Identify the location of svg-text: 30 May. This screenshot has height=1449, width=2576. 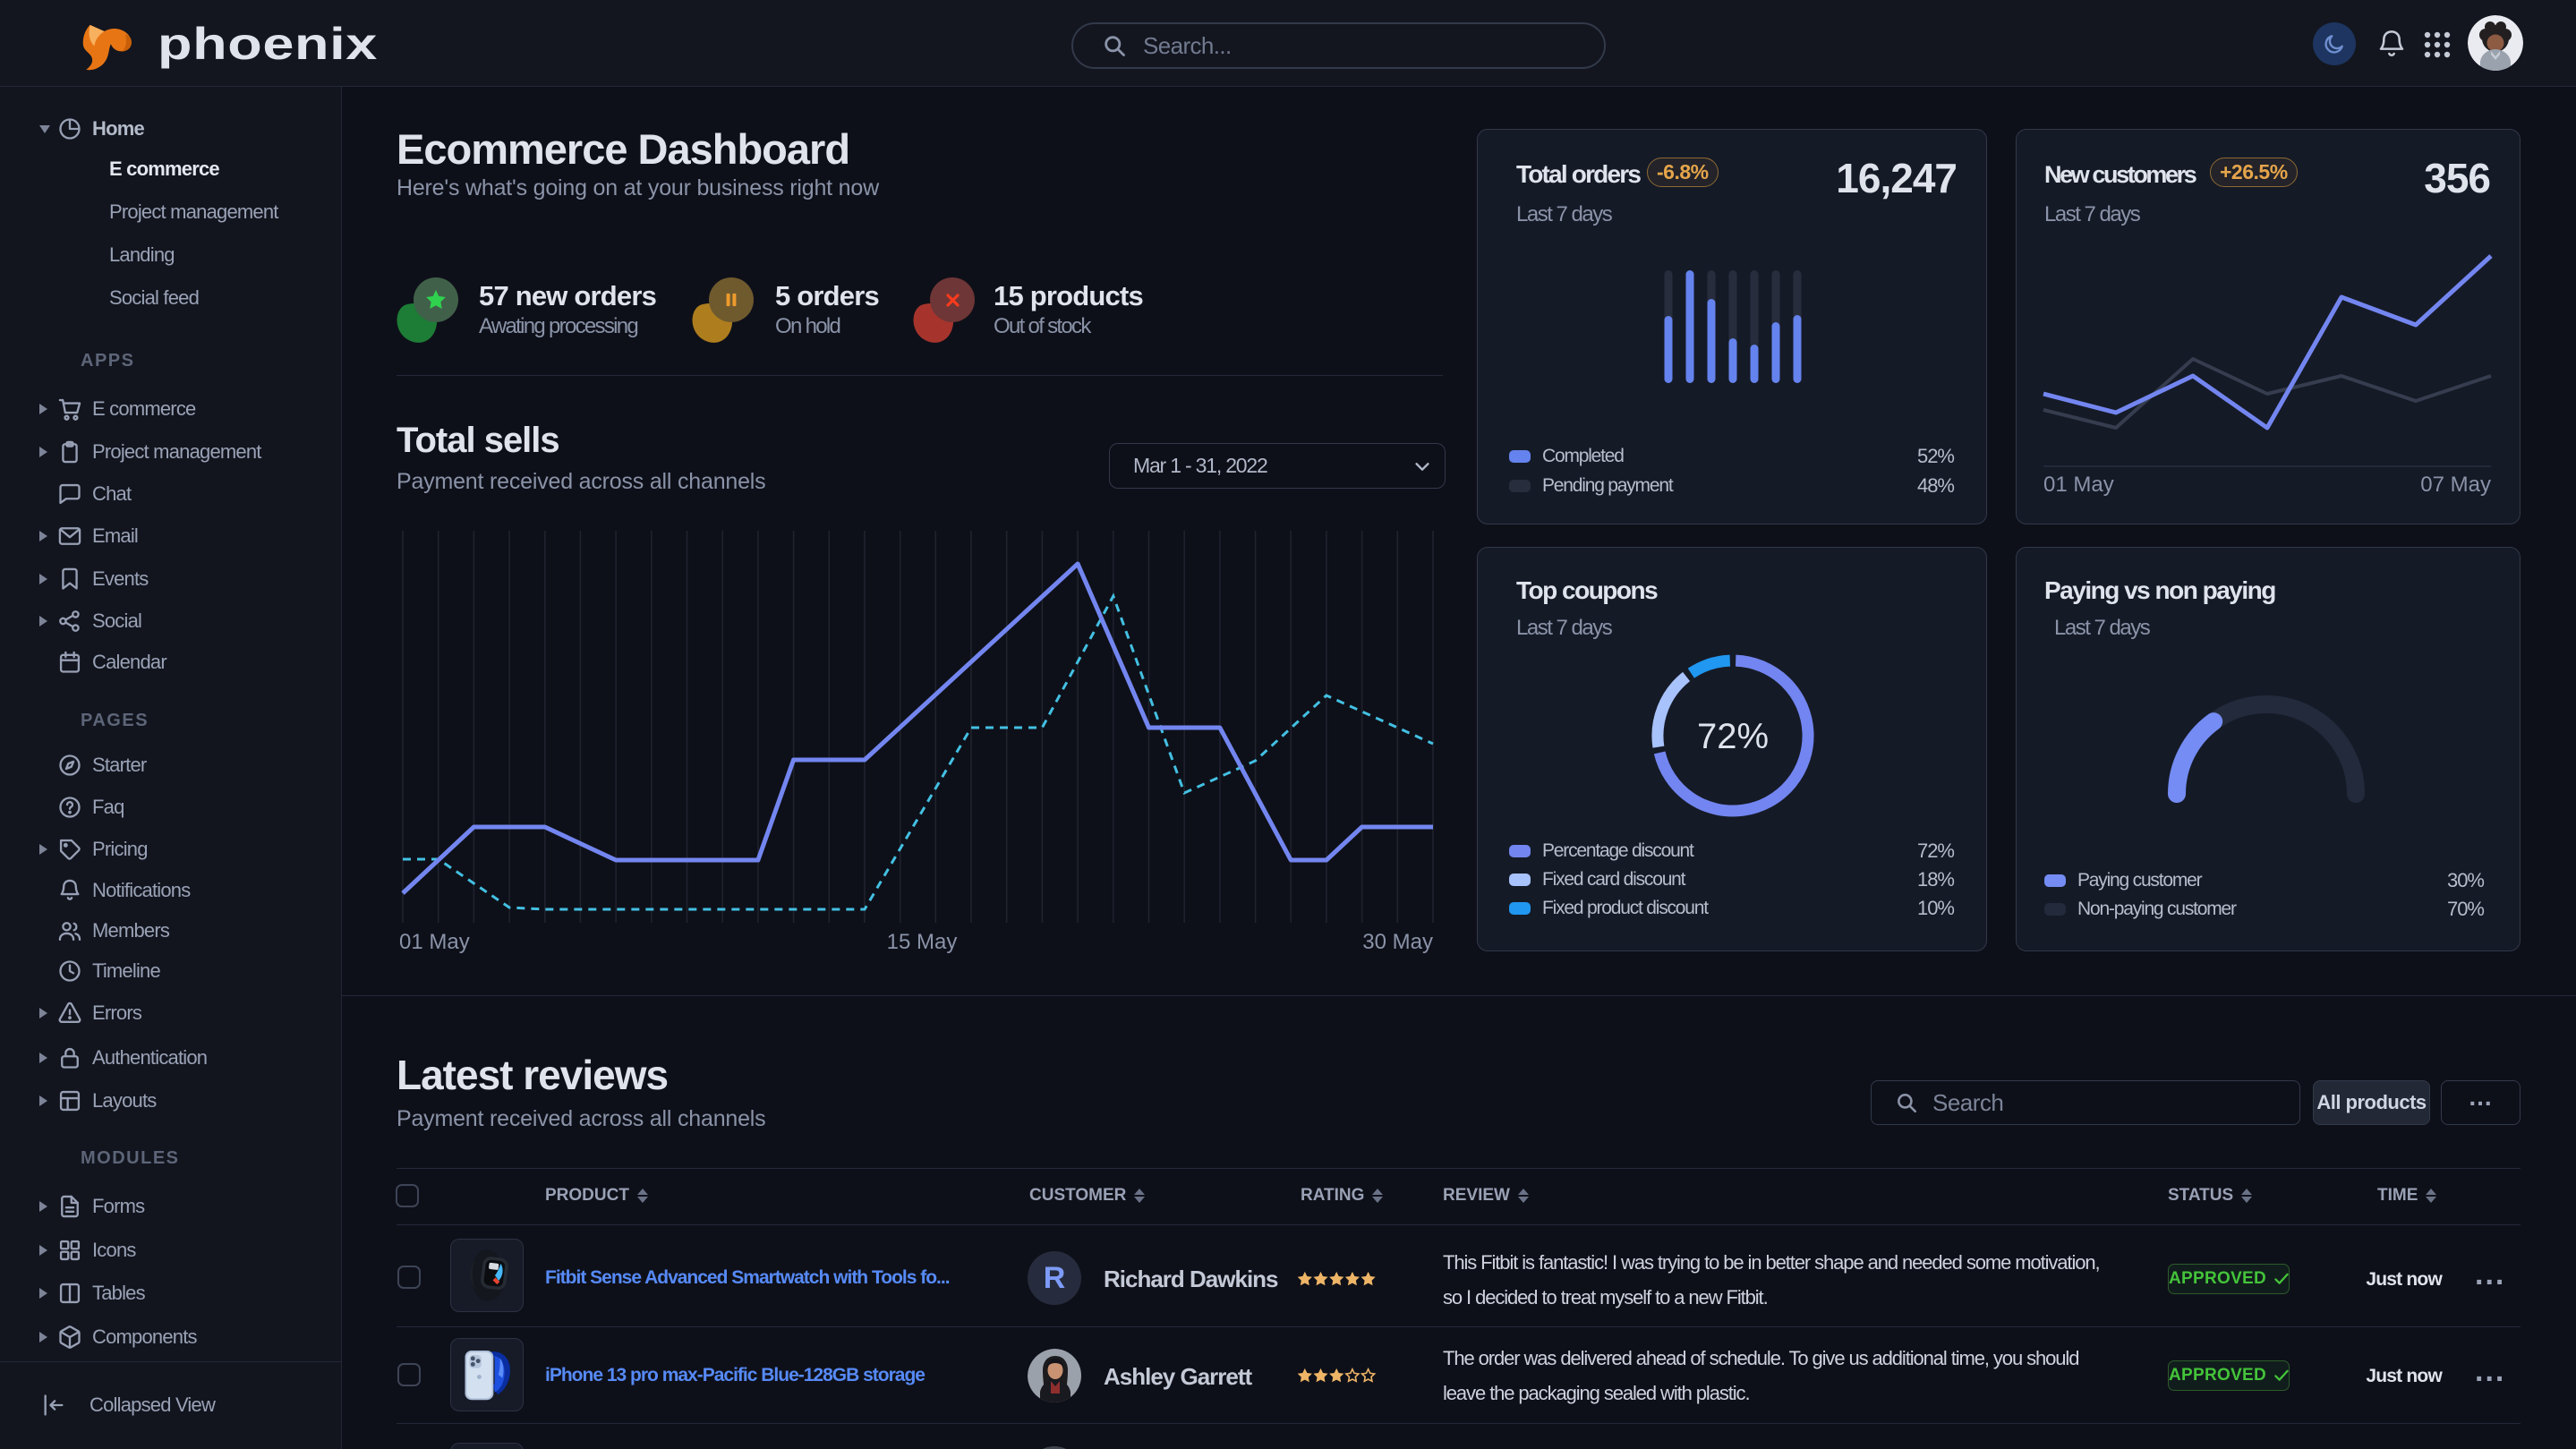
(1397, 942).